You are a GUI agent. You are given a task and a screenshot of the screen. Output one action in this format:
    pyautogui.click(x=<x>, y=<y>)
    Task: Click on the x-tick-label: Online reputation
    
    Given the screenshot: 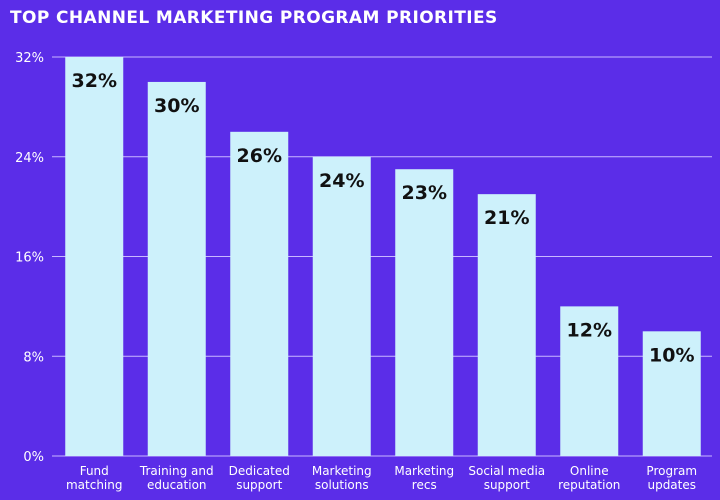 What is the action you would take?
    pyautogui.click(x=589, y=478)
    